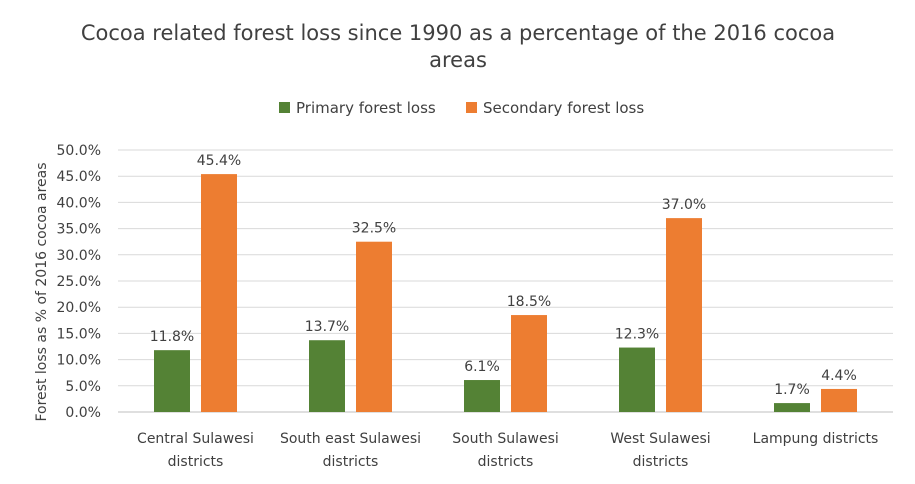 This screenshot has height=484, width=915. I want to click on data-label: 4.4%, so click(839, 376).